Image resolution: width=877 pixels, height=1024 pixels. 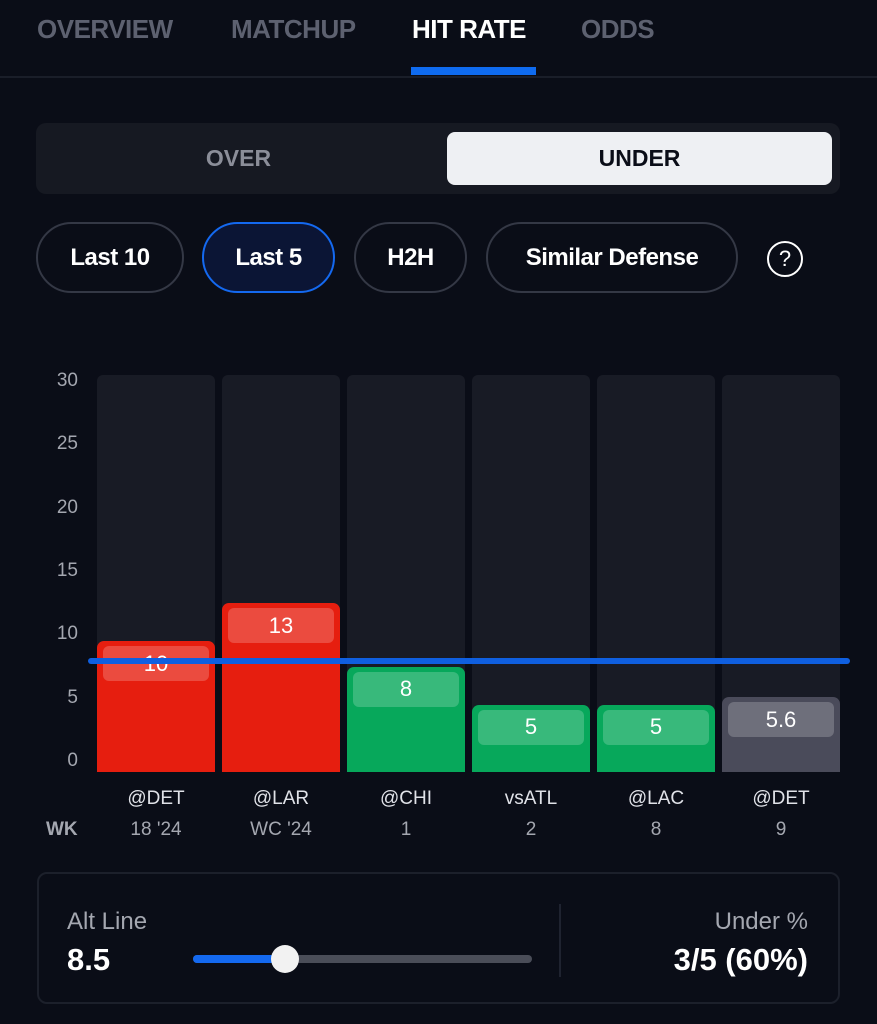 What do you see at coordinates (67, 444) in the screenshot?
I see `y-tick-label: 25` at bounding box center [67, 444].